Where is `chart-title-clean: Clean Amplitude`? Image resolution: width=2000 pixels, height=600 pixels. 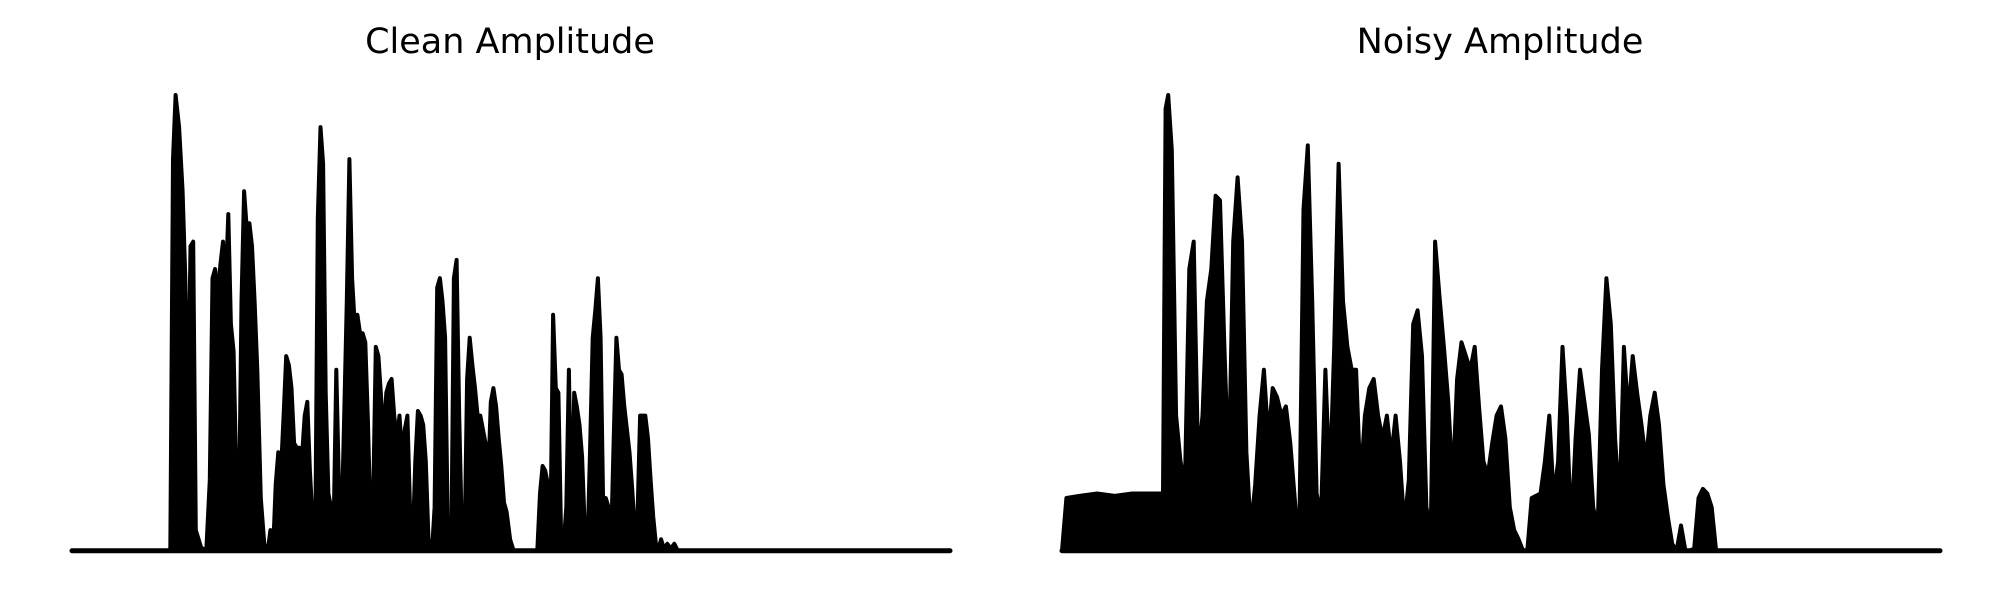
chart-title-clean: Clean Amplitude is located at coordinates (510, 42).